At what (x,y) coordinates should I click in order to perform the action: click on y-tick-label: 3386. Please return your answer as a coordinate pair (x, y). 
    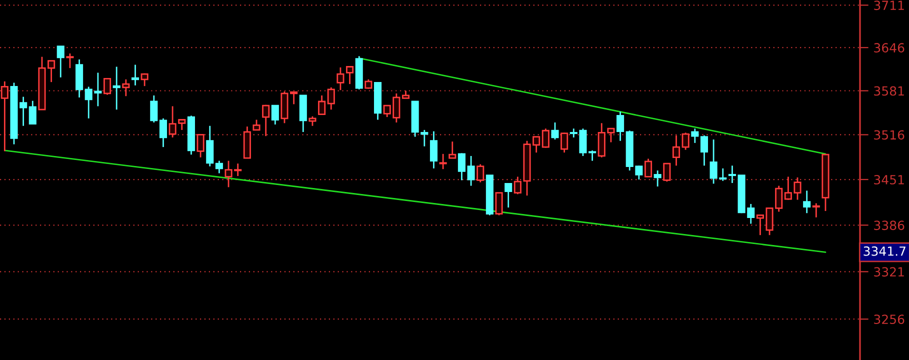
    Looking at the image, I should click on (889, 225).